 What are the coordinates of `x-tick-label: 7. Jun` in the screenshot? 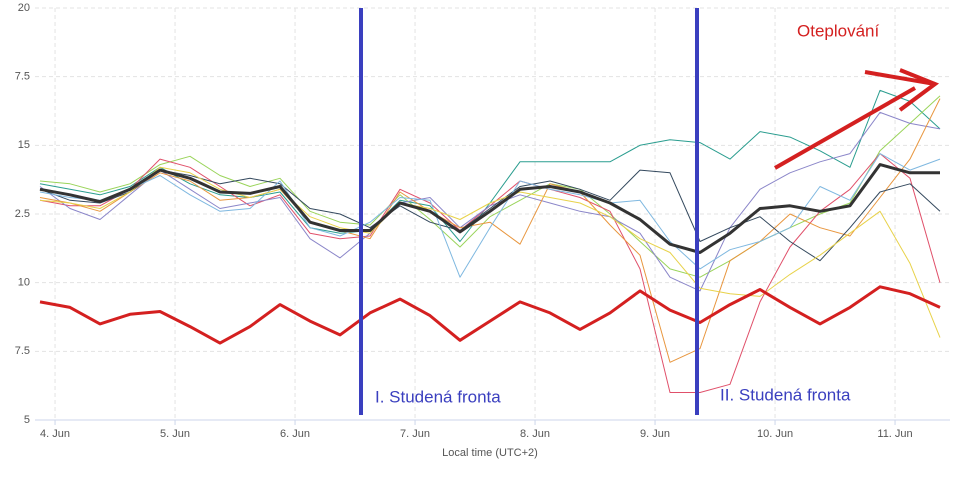 It's located at (415, 434).